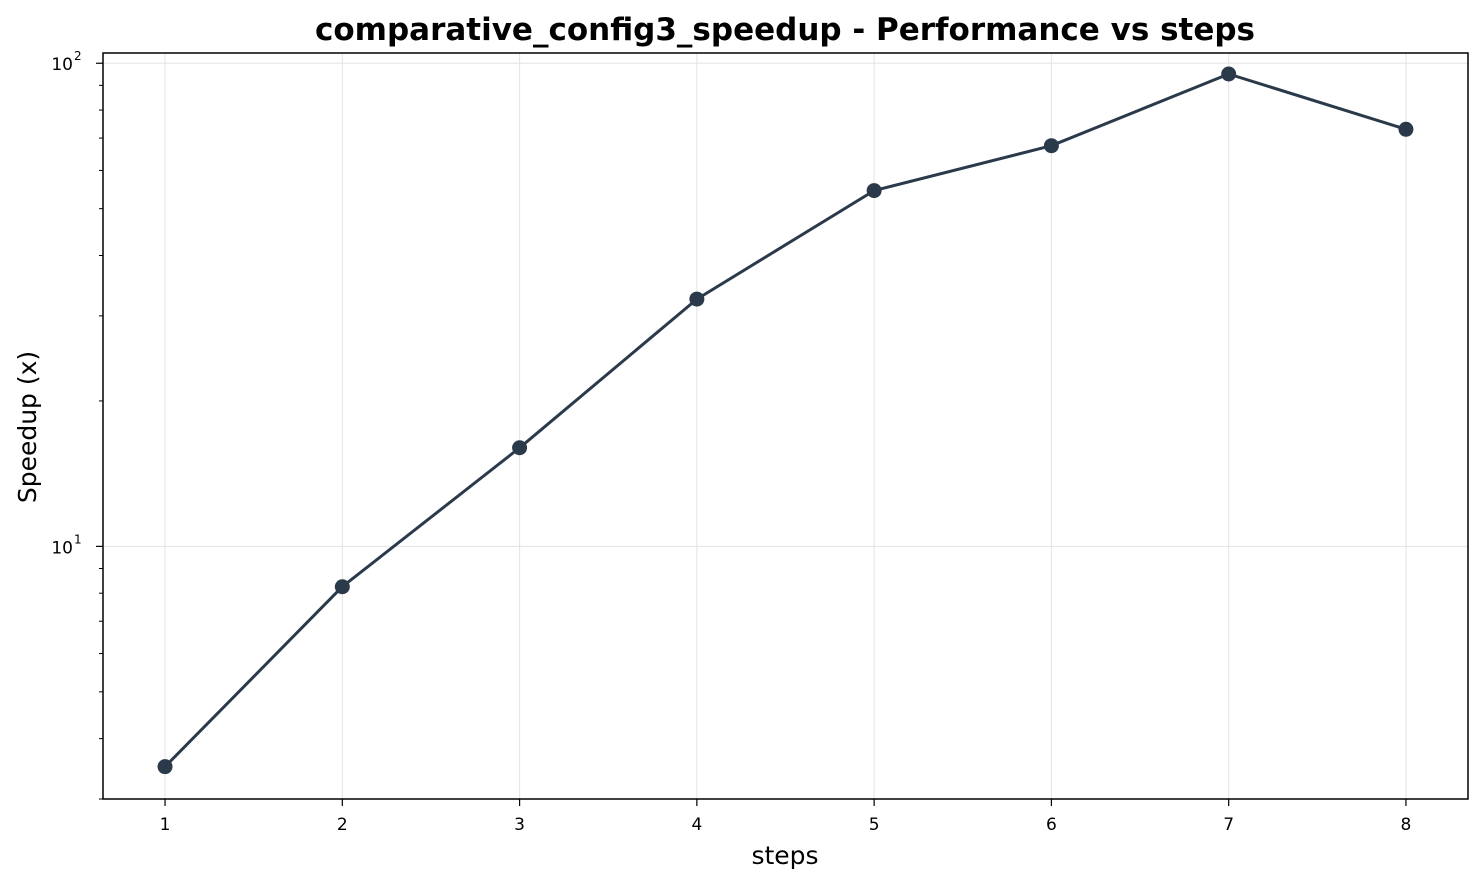 Image resolution: width=1483 pixels, height=885 pixels. Describe the element at coordinates (519, 825) in the screenshot. I see `x-tick-label: 3` at that location.